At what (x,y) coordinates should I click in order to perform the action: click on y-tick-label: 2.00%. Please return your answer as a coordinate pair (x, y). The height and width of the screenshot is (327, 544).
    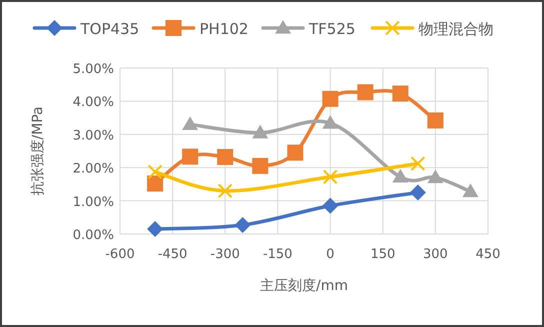
    Looking at the image, I should click on (93, 169).